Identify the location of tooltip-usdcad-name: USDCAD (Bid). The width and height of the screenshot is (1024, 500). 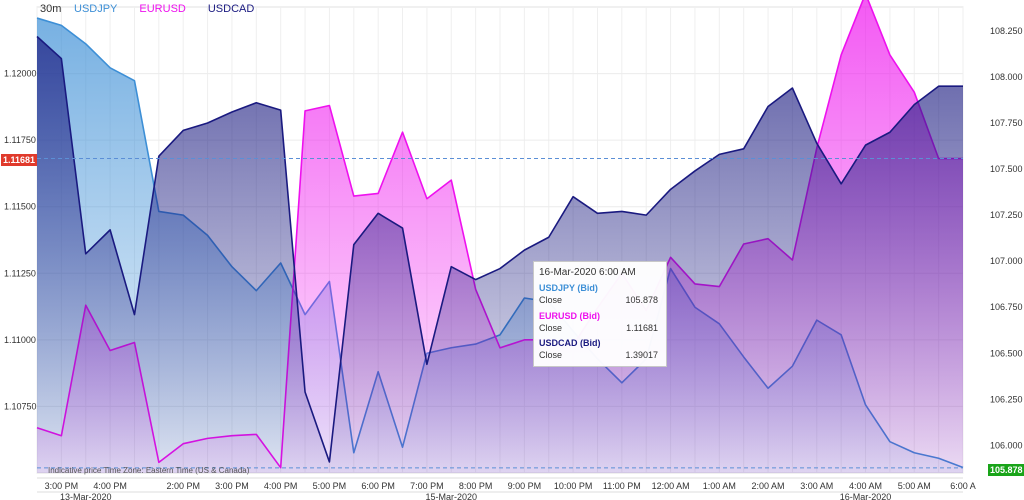
(570, 343).